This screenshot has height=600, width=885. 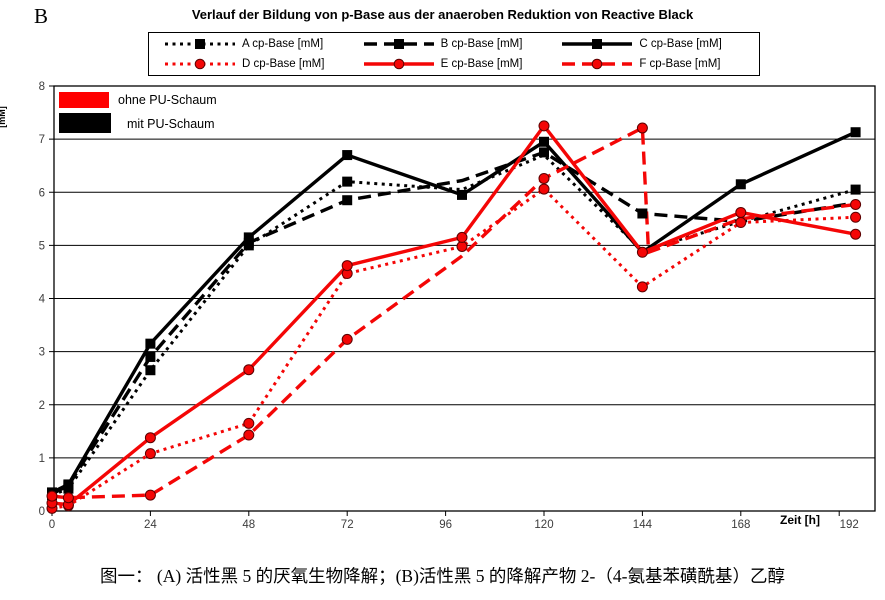 I want to click on x-tick-label: 72, so click(x=347, y=525).